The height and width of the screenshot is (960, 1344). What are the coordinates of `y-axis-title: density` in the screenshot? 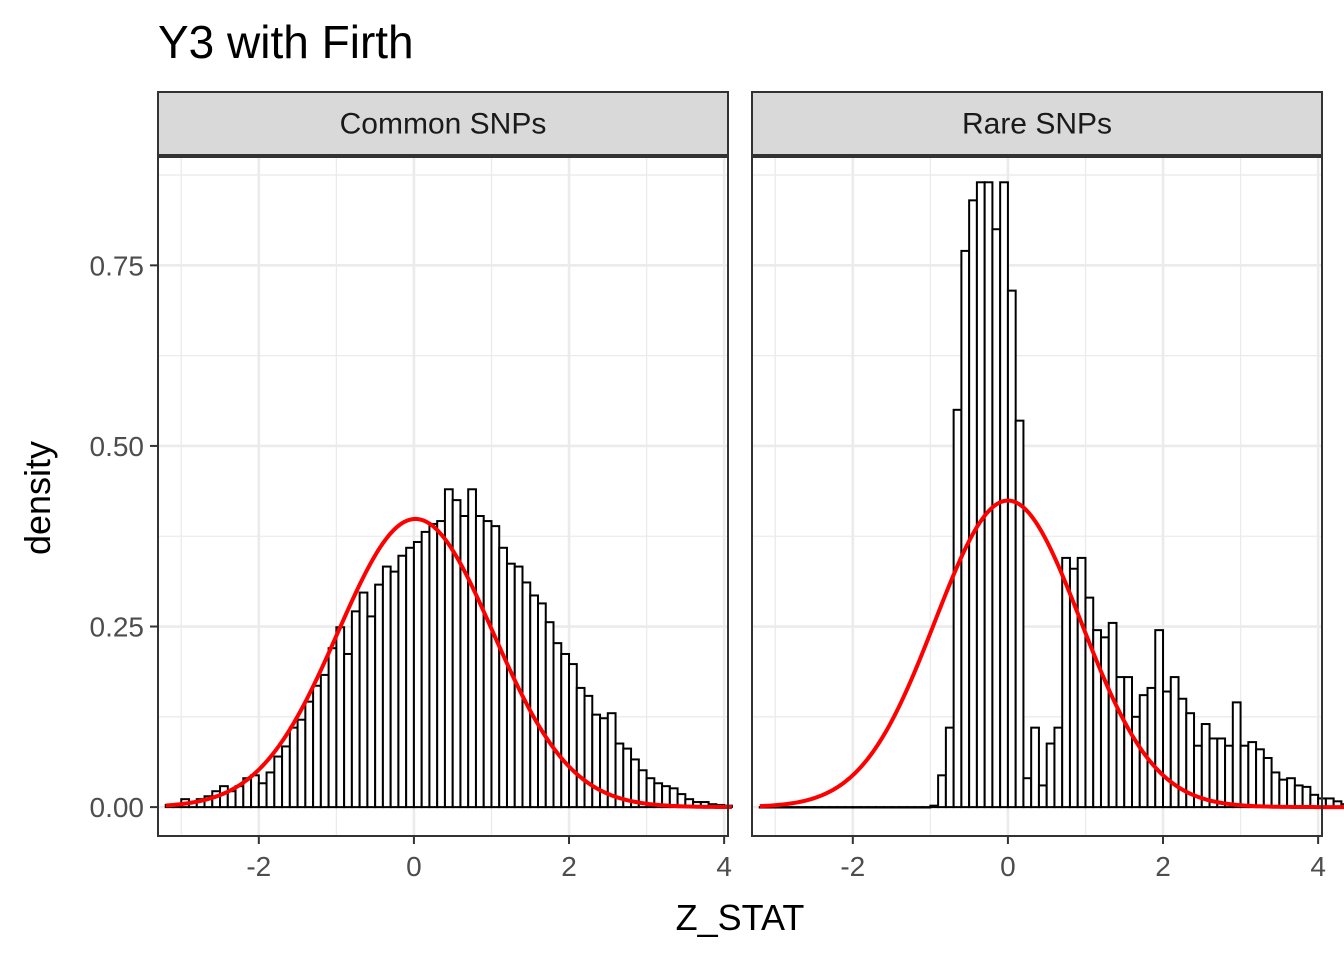 It's located at (37, 498).